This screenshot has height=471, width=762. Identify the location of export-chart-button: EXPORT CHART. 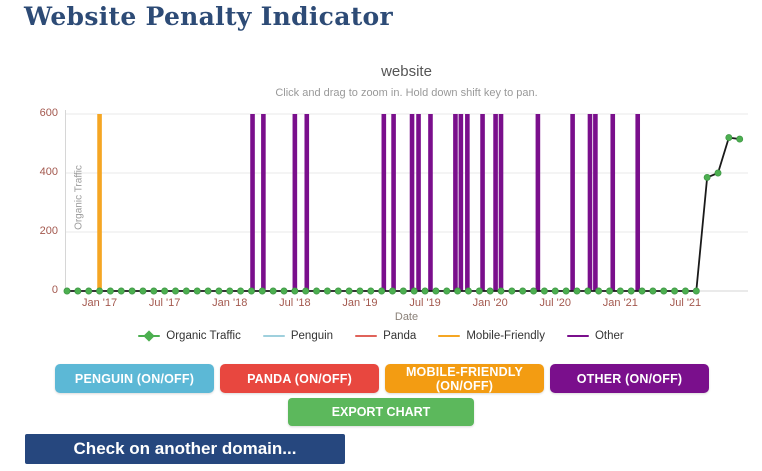
(381, 412).